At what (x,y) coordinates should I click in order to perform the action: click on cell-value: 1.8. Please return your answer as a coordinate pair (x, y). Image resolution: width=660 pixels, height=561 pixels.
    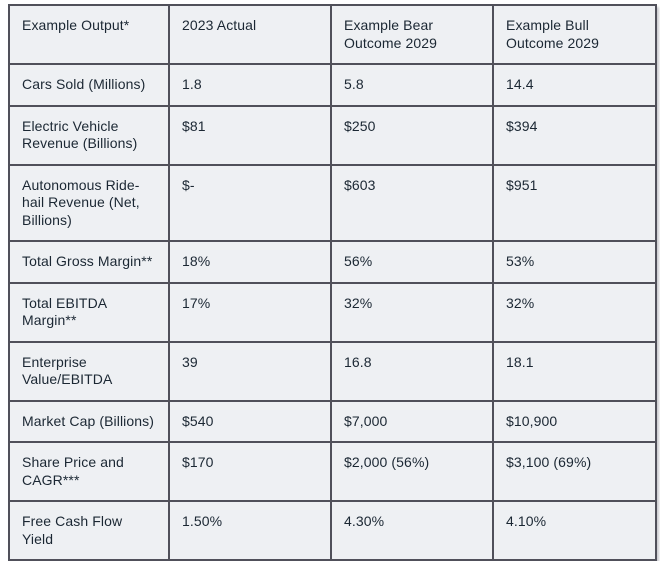
    Looking at the image, I should click on (250, 85).